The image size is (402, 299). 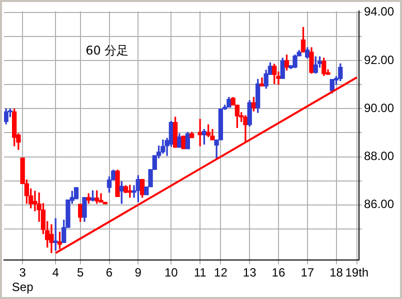 I want to click on candlestick, so click(x=101, y=198).